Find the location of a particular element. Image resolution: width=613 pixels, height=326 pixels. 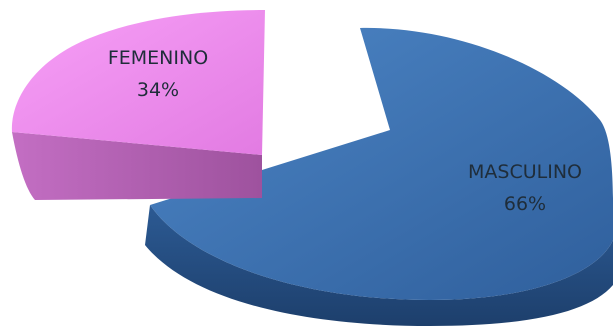

slice-percent-femenino: 34% is located at coordinates (158, 90).